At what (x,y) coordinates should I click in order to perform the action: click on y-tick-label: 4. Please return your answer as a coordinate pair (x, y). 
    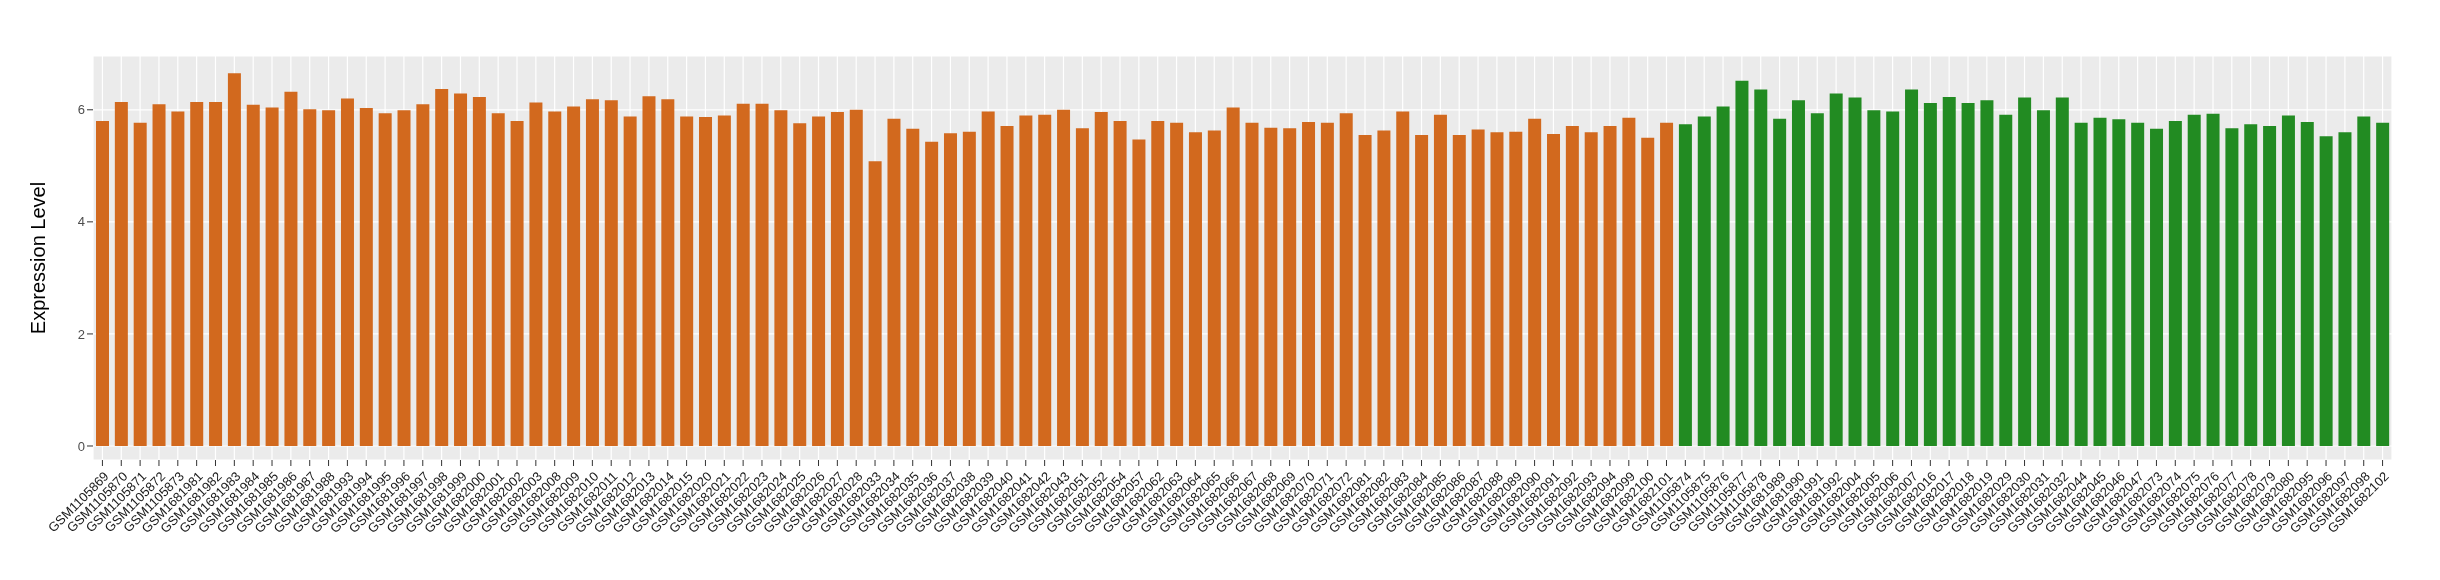
    Looking at the image, I should click on (81, 222).